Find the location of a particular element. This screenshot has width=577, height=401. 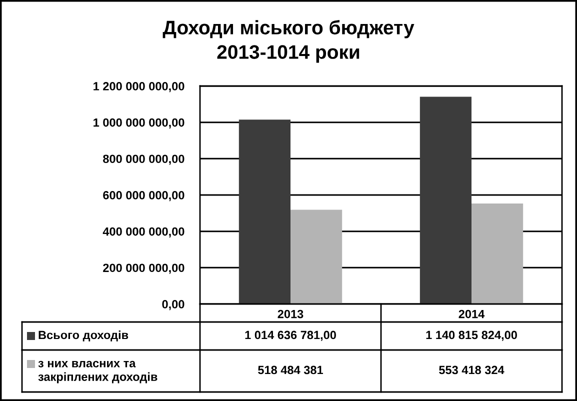

legend-label: Всього доходів is located at coordinates (83, 336).